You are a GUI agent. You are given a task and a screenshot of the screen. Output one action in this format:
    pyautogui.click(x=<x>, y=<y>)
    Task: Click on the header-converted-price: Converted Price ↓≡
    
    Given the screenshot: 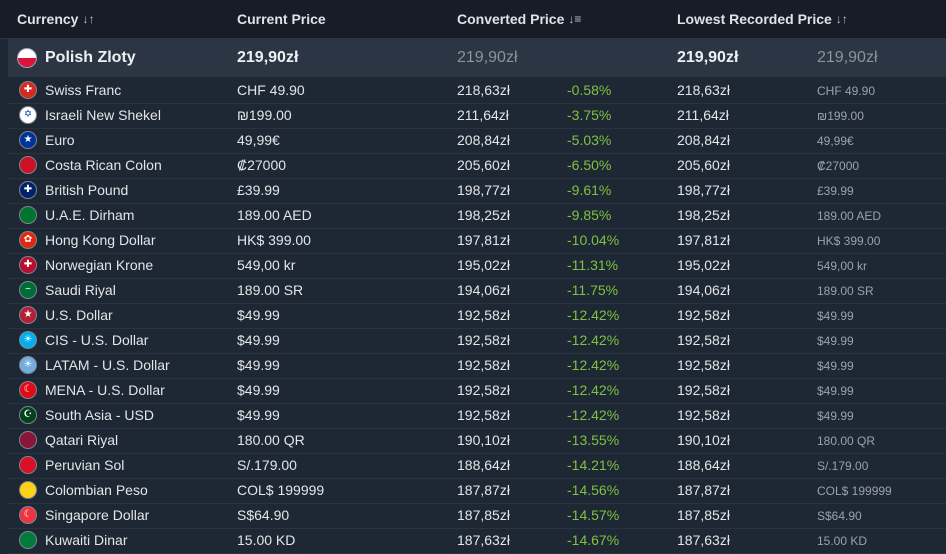 What is the action you would take?
    pyautogui.click(x=519, y=19)
    